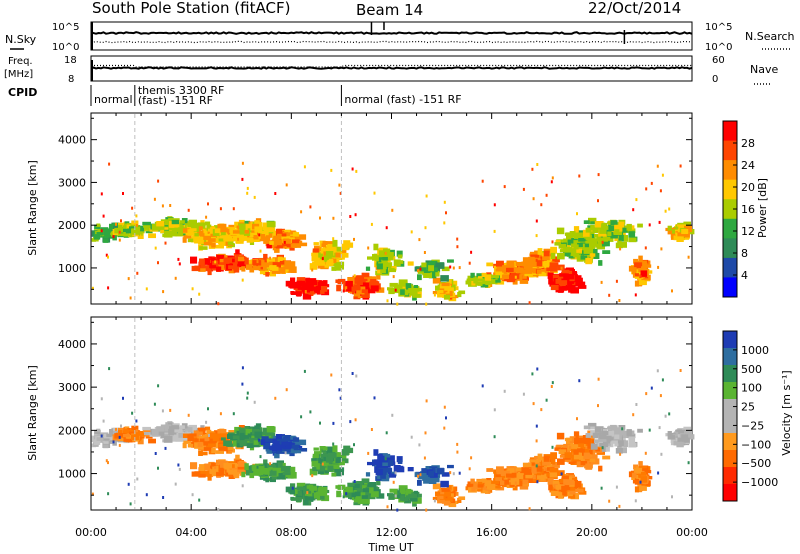 The image size is (800, 554). I want to click on colorbar-tick-label: 8, so click(744, 253).